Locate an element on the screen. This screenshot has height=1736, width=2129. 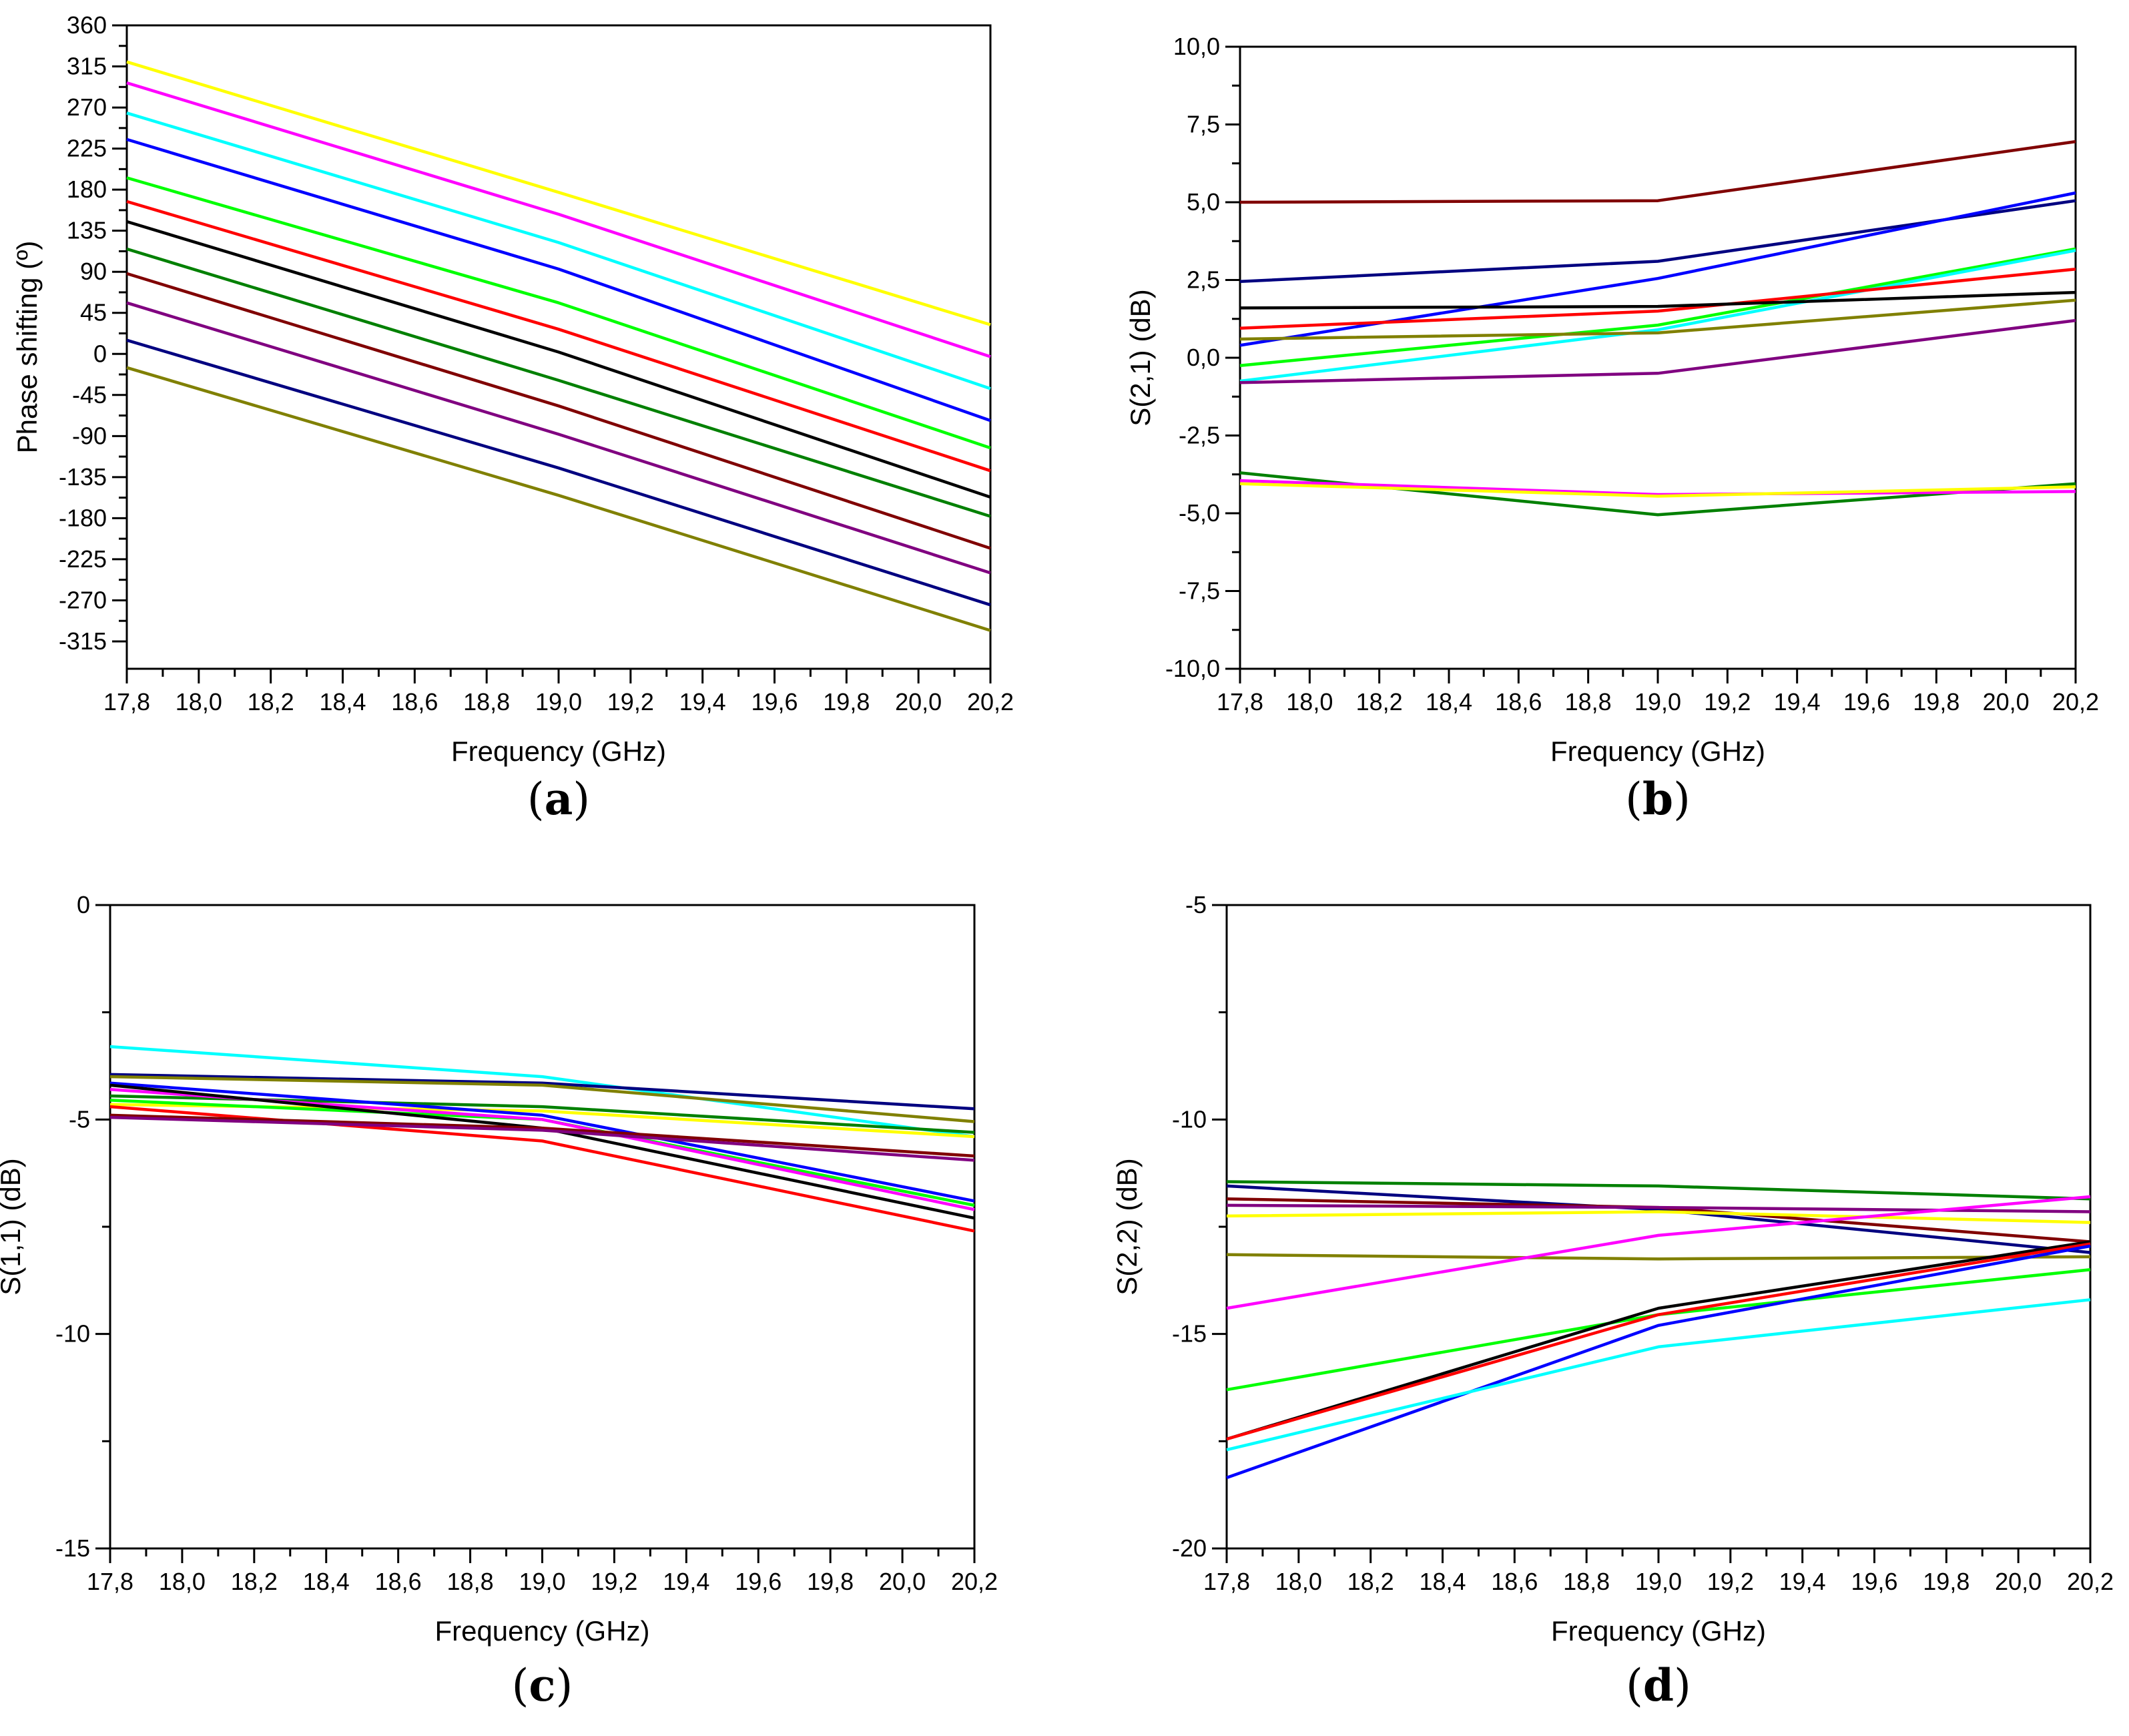
y-tick-label: -10,0 is located at coordinates (1192, 668).